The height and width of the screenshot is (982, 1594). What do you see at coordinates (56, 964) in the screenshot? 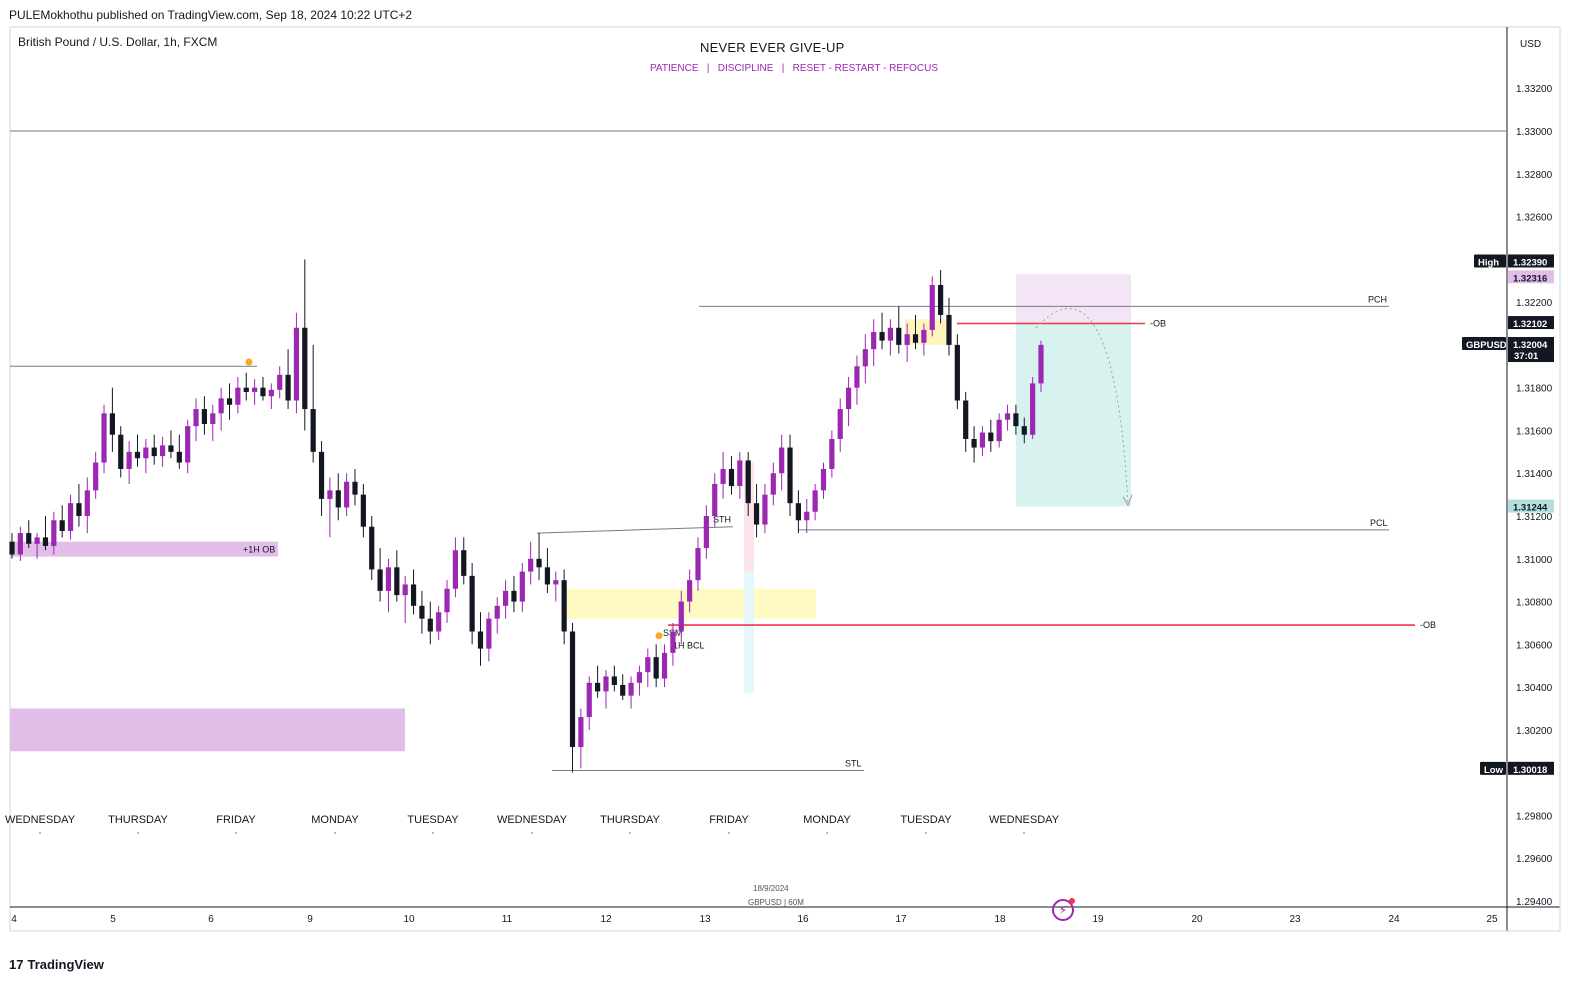
I see `tradingview-logo: 17 TradingView` at bounding box center [56, 964].